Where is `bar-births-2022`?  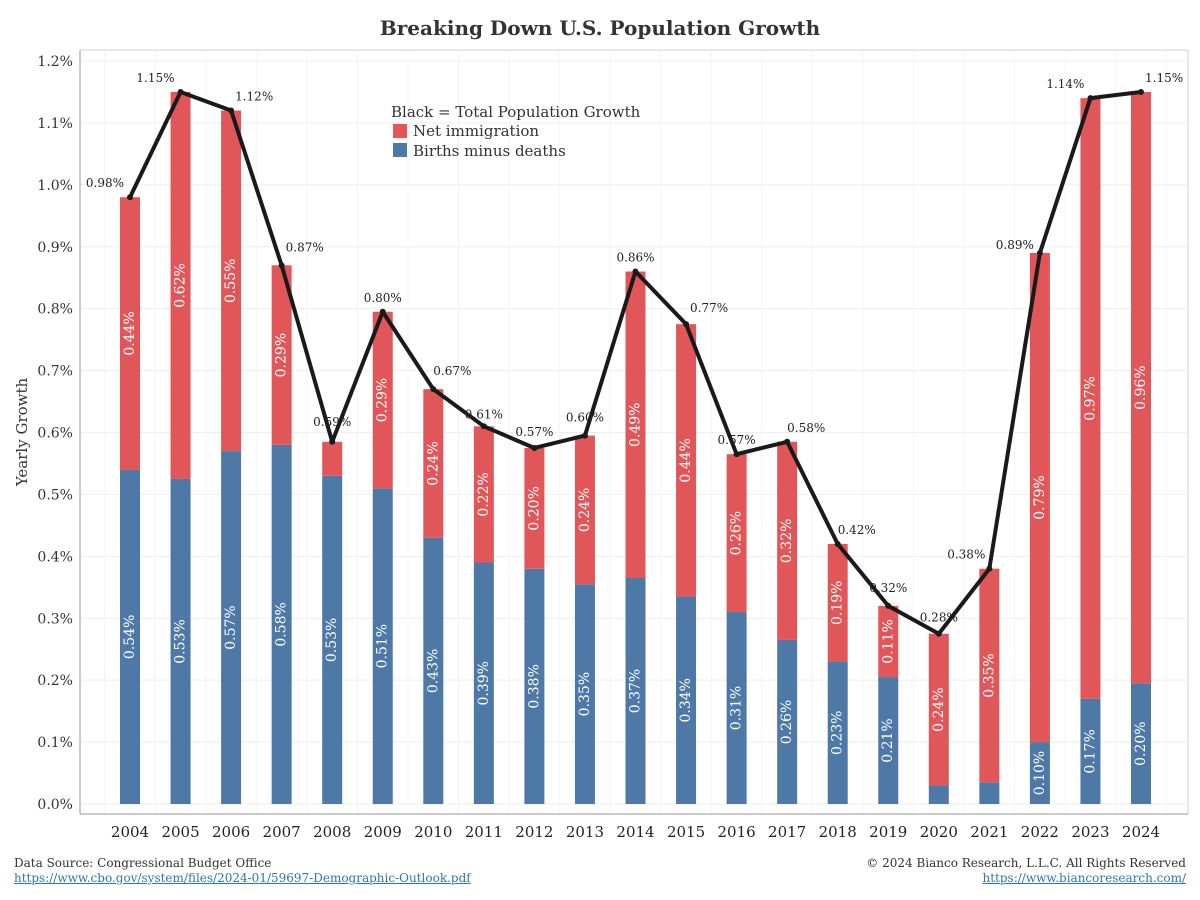 bar-births-2022 is located at coordinates (1039, 773).